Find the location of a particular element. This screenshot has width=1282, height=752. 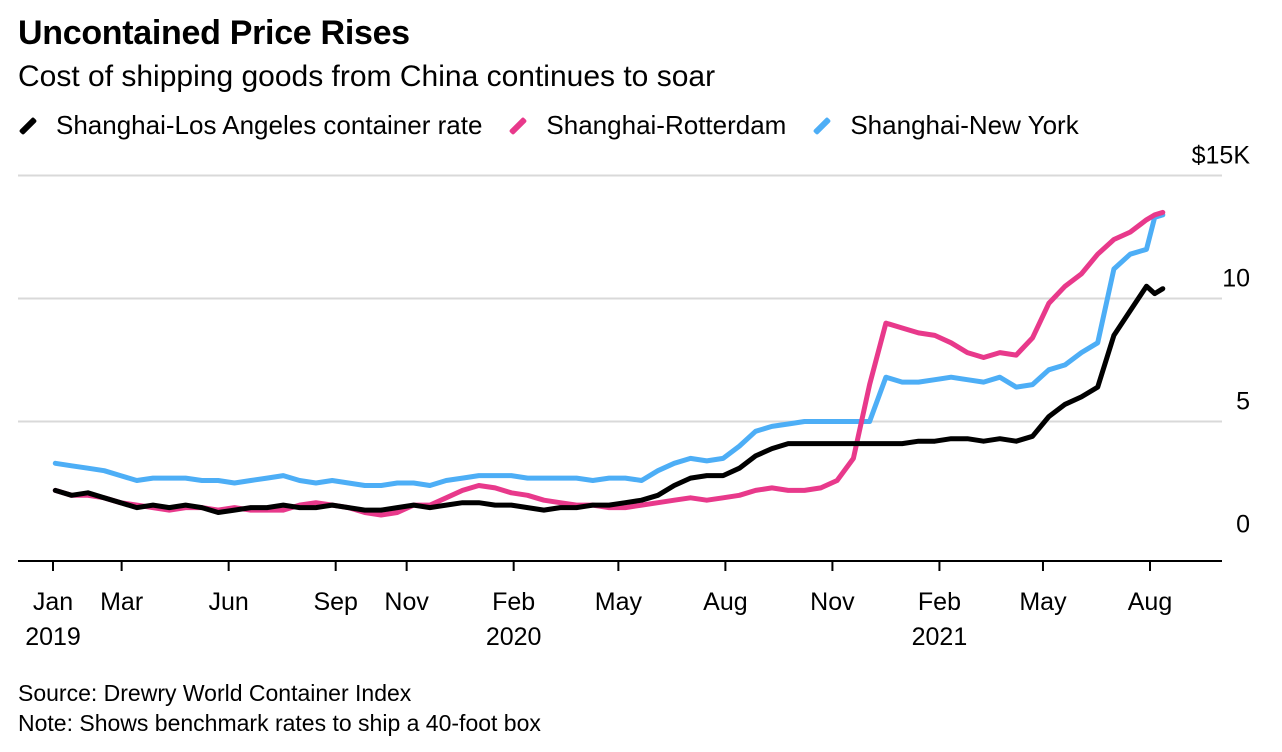

legend-swatch-rotterdam is located at coordinates (518, 125).